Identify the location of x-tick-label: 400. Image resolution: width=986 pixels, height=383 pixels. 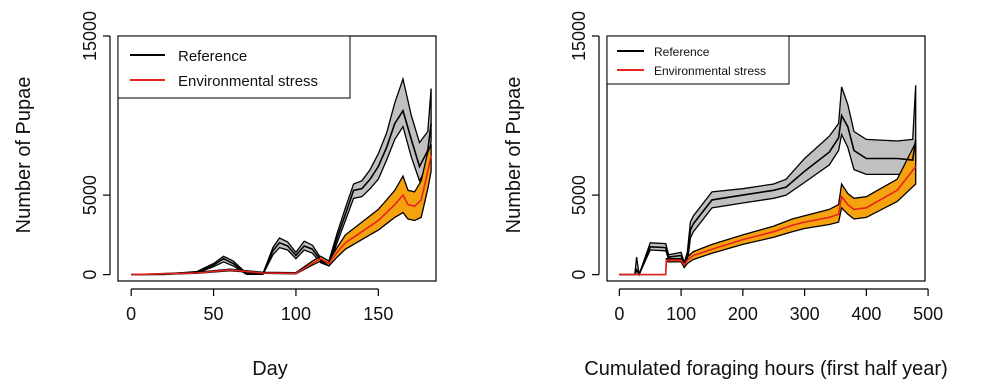
(866, 314).